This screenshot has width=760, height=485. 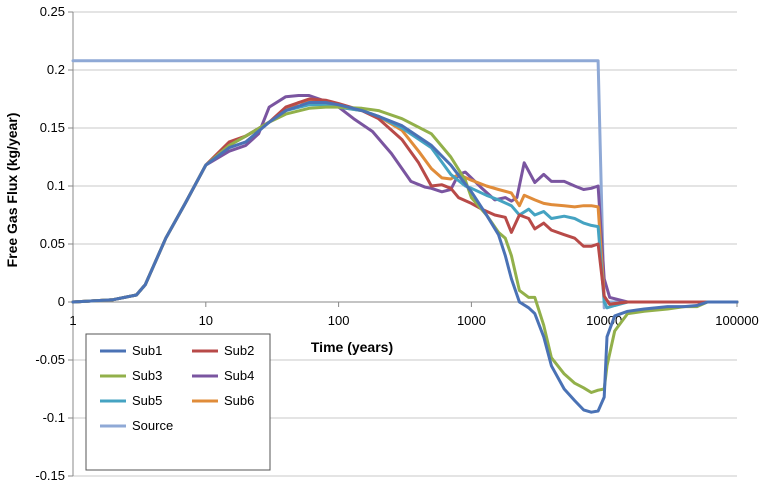 I want to click on x-tick-label-2: 100, so click(x=339, y=320).